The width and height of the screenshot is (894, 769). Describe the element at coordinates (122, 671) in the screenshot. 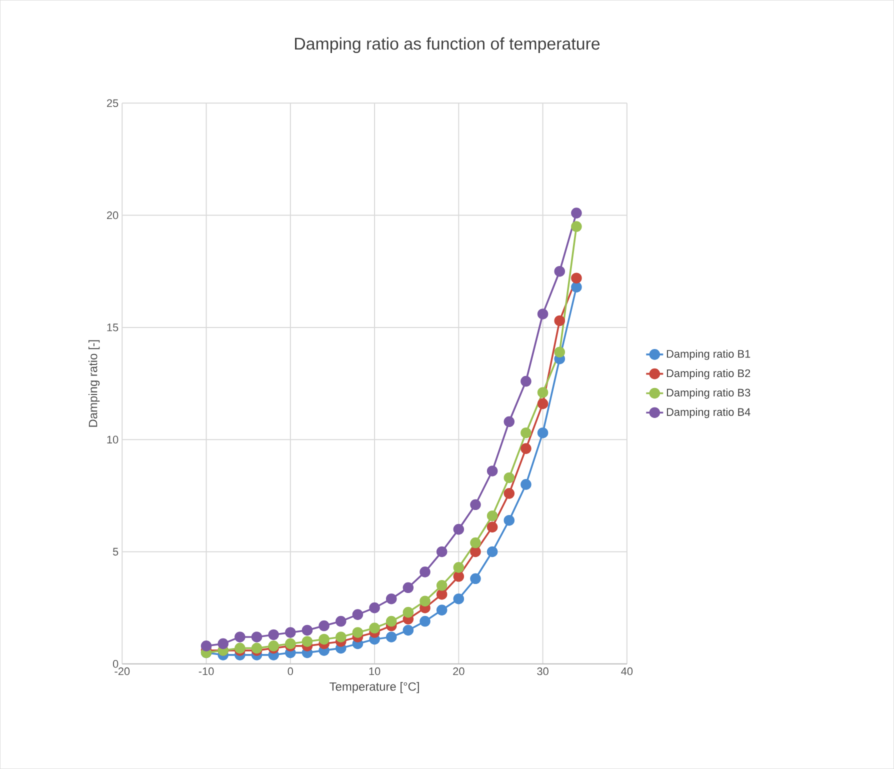

I see `x-tick-label: -20` at that location.